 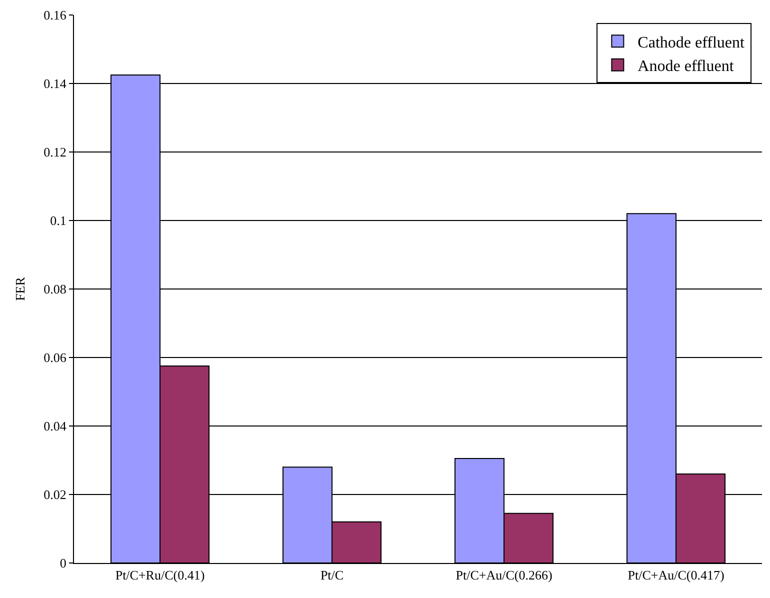 What do you see at coordinates (676, 575) in the screenshot?
I see `x-tick-label: Pt/C+Au/C(0.417)` at bounding box center [676, 575].